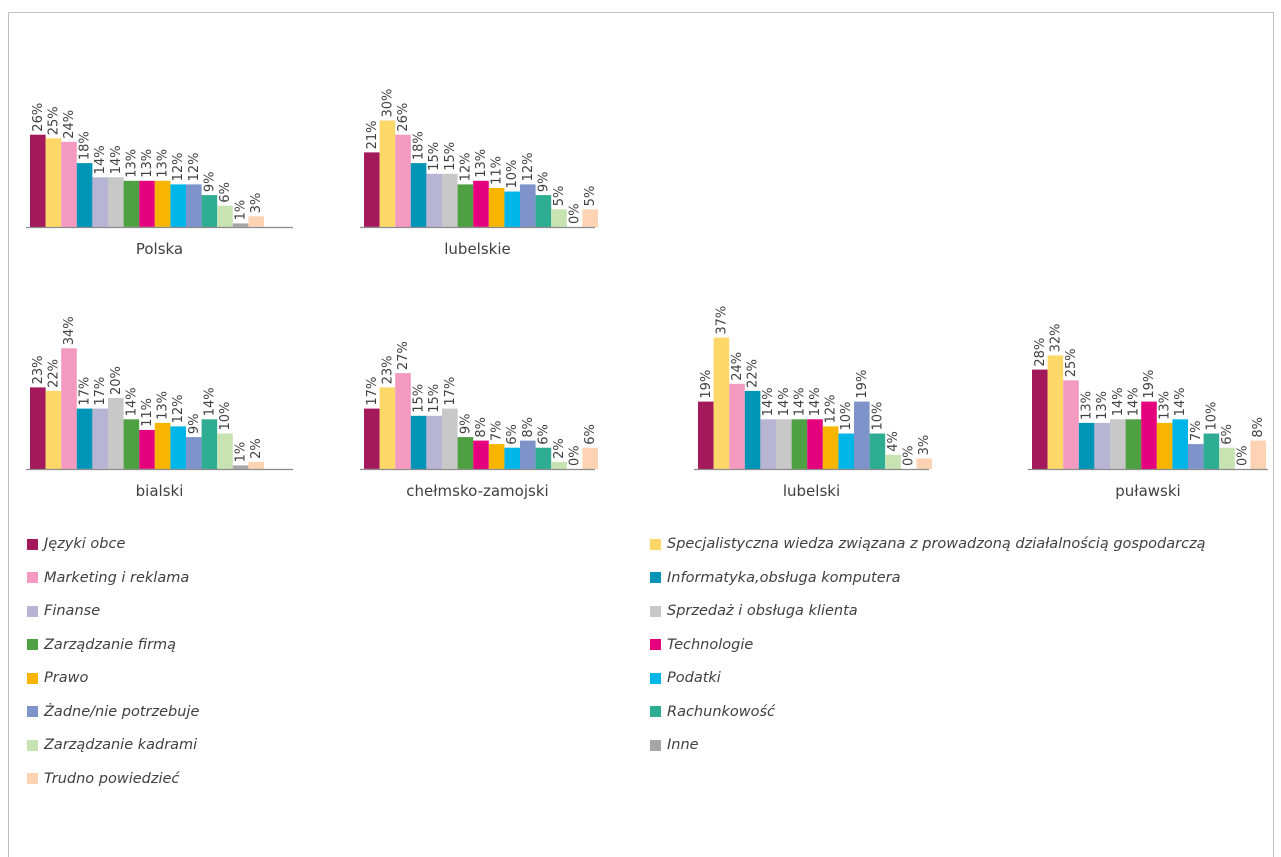 This screenshot has width=1281, height=857. Describe the element at coordinates (753, 373) in the screenshot. I see `data-label: 22%` at that location.